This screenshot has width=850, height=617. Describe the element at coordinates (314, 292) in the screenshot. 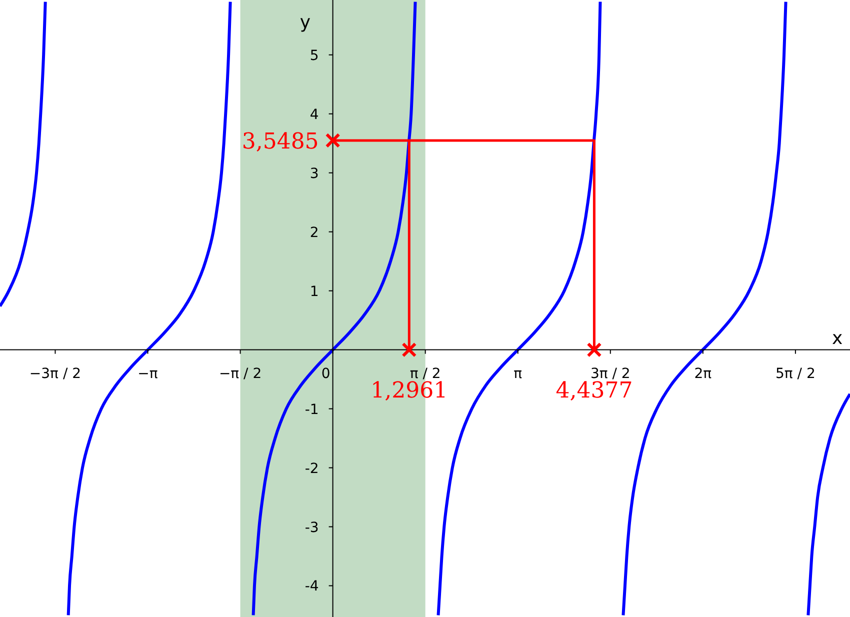

I see `y-tick-label: 1` at that location.